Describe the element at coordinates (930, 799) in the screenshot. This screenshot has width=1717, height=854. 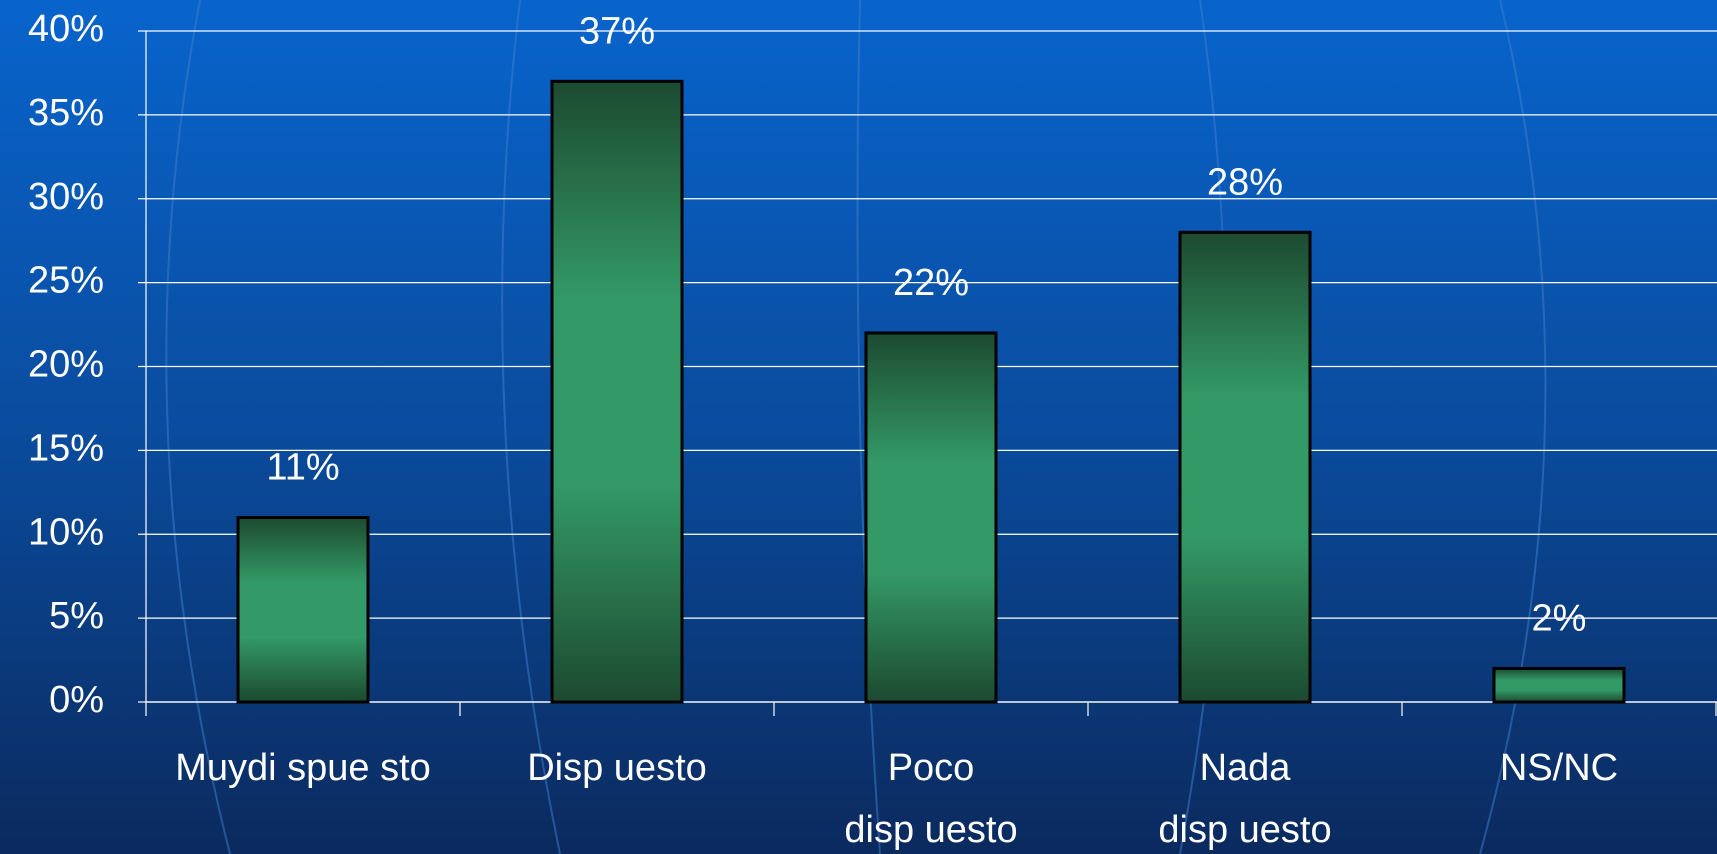
I see `x-tick-label: Poco disp uesto` at that location.